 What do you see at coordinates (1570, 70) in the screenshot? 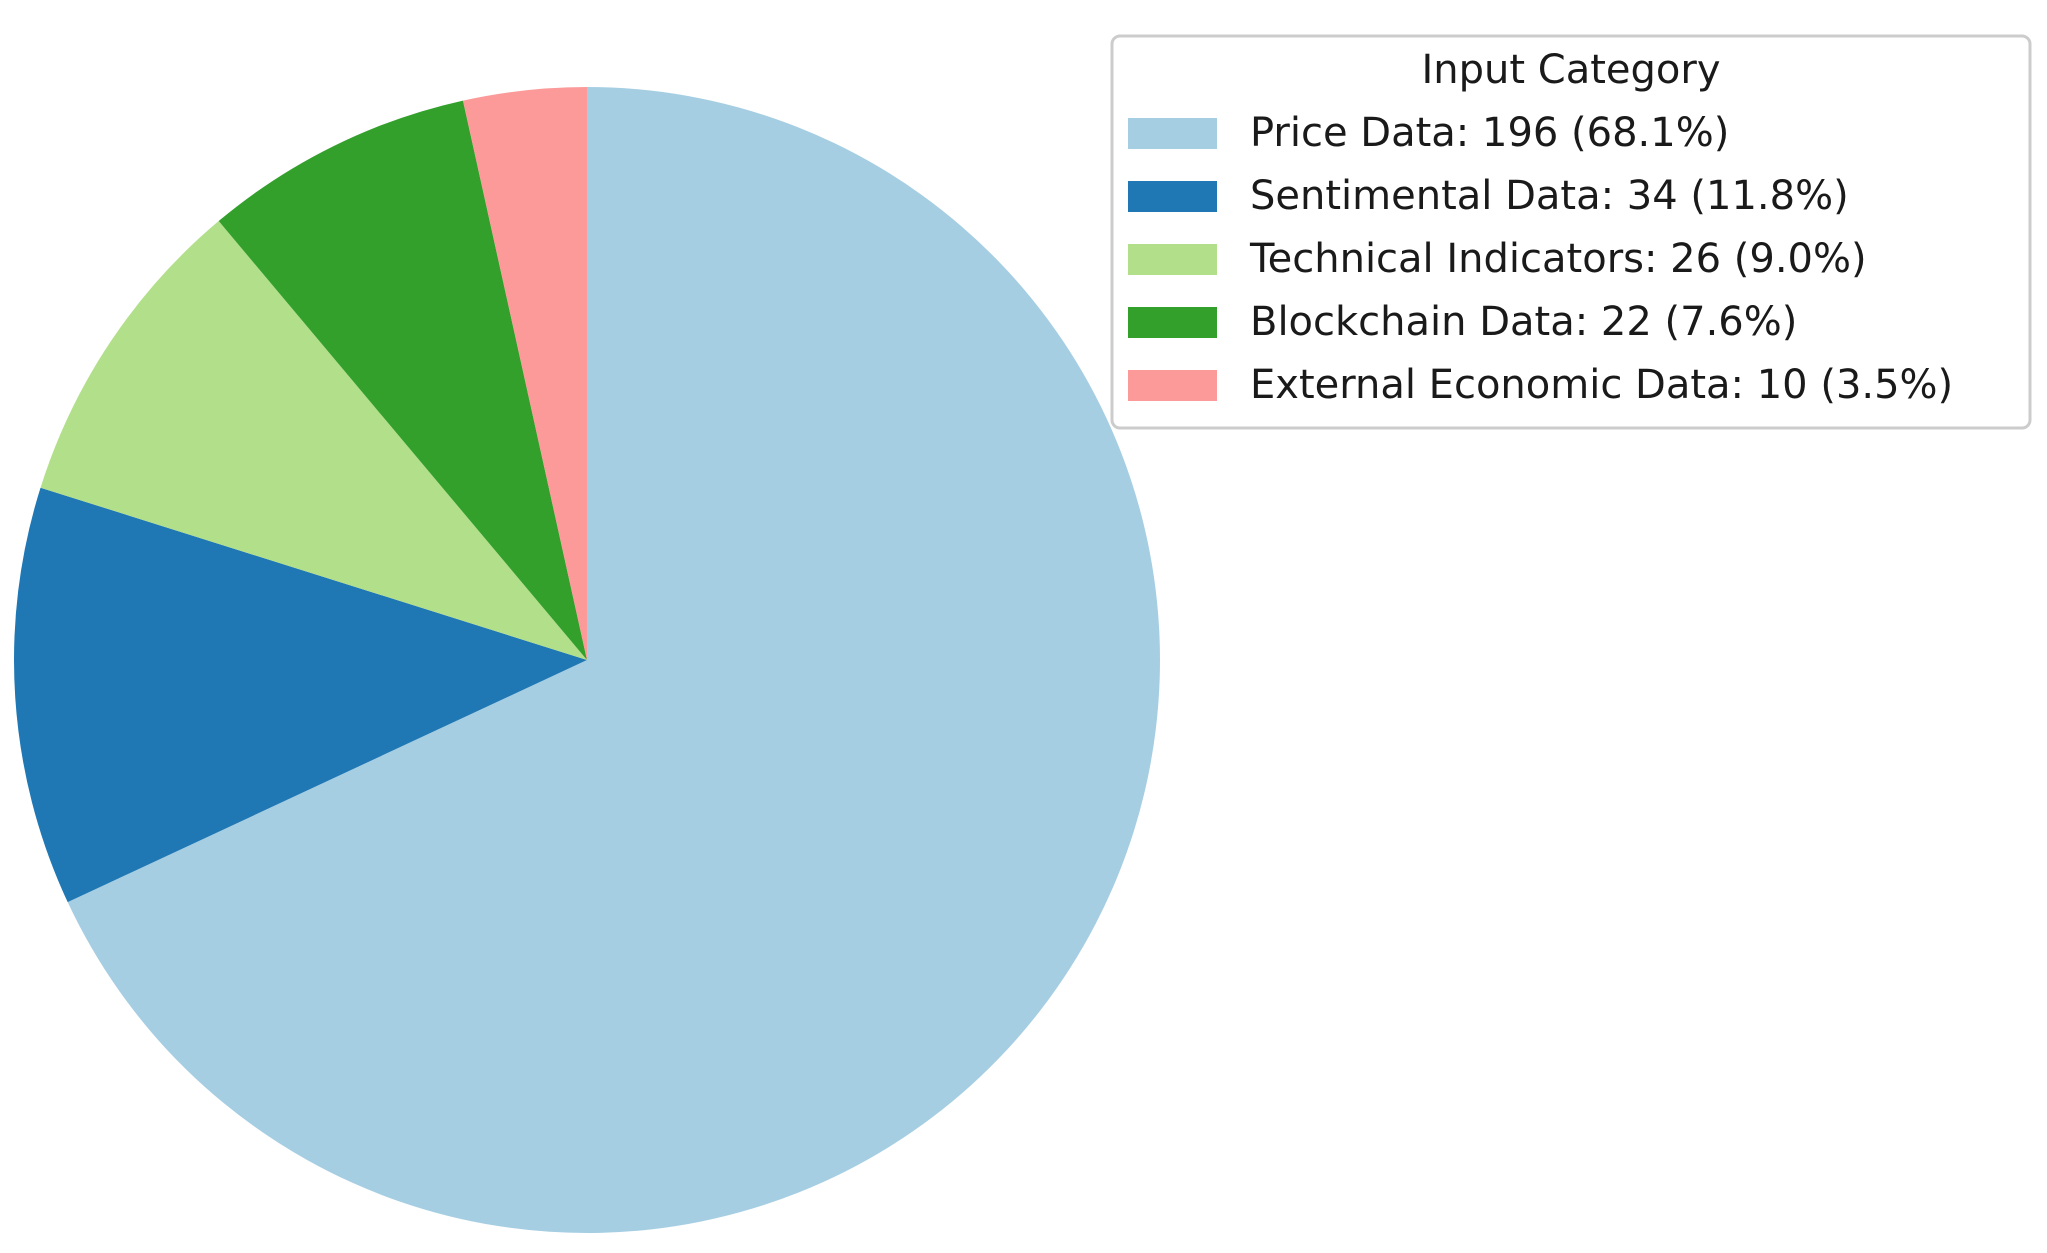
I see `legend-title: Input Category` at bounding box center [1570, 70].